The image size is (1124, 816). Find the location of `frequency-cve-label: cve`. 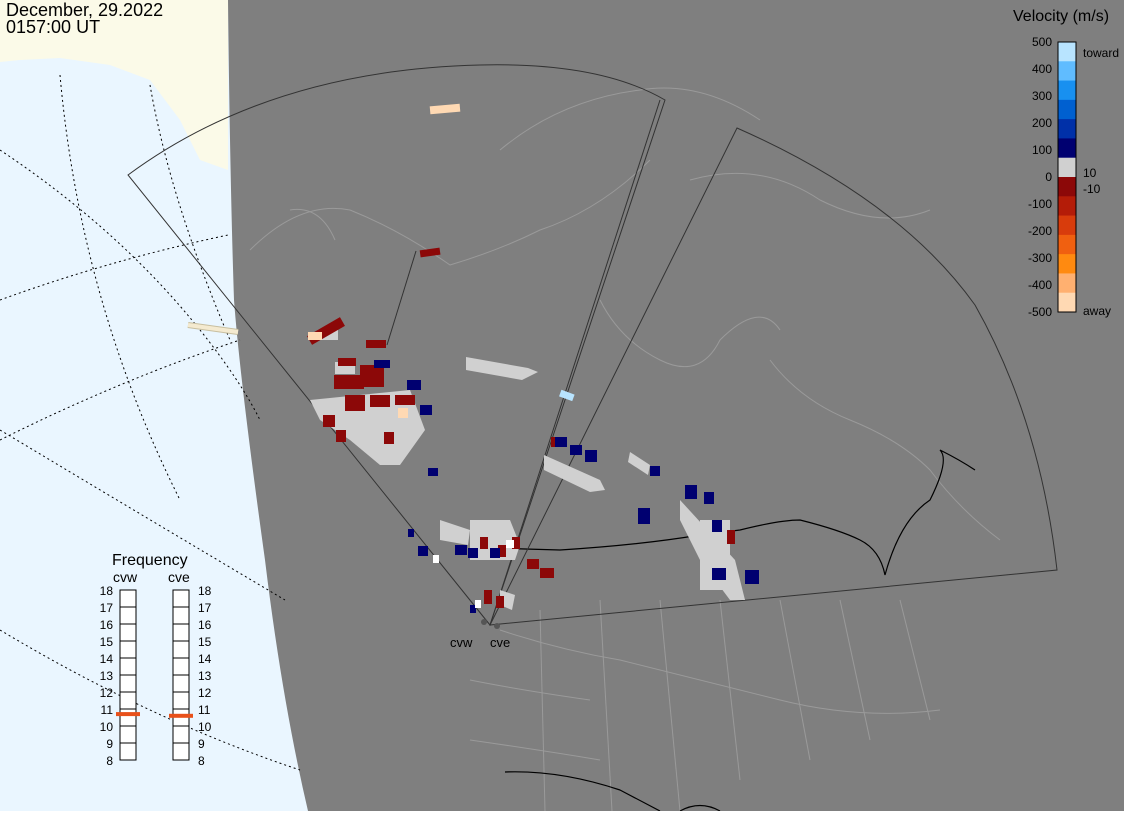

frequency-cve-label: cve is located at coordinates (179, 577).